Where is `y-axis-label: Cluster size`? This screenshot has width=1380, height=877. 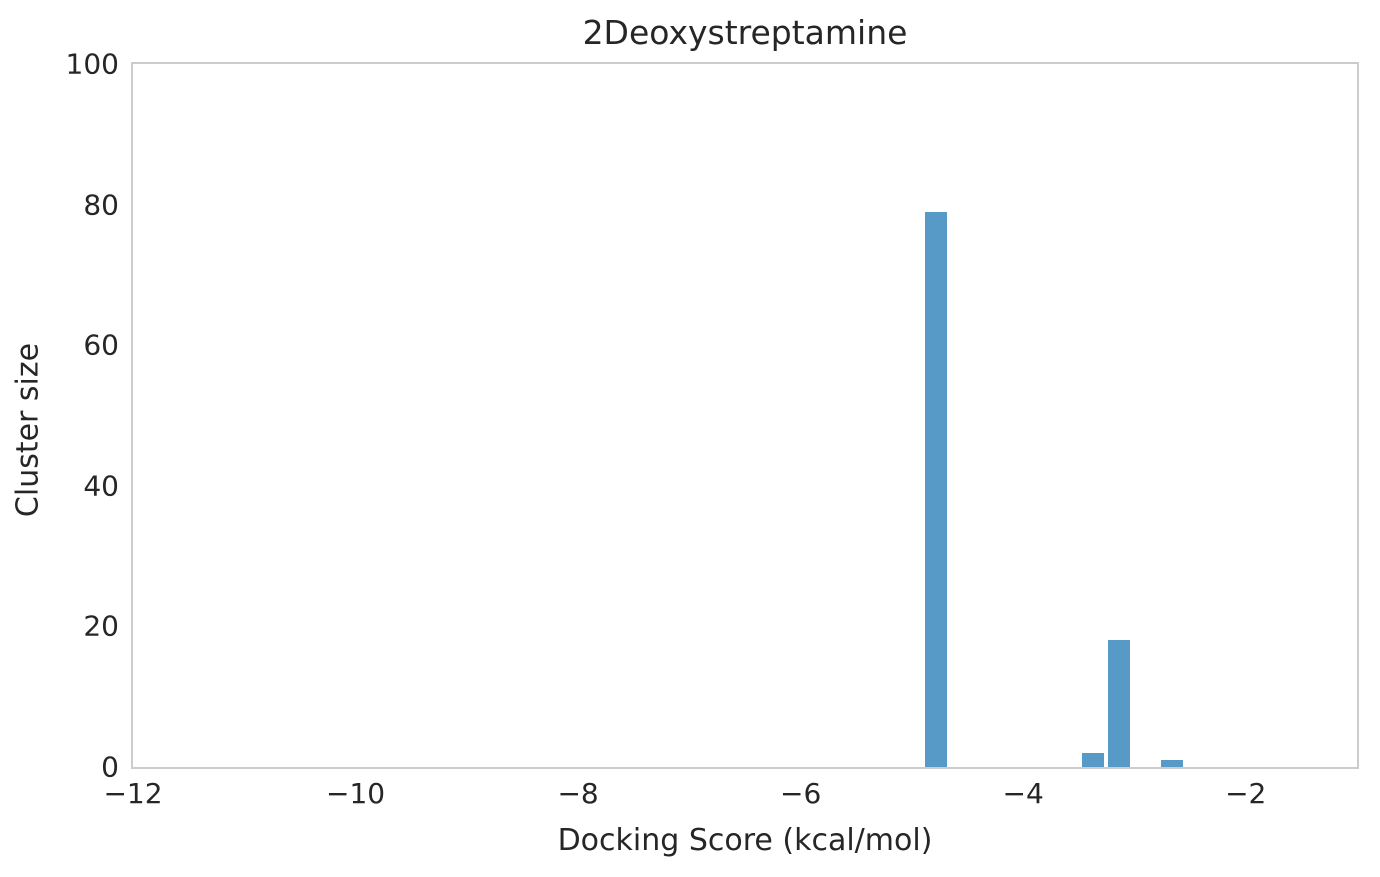 y-axis-label: Cluster size is located at coordinates (28, 430).